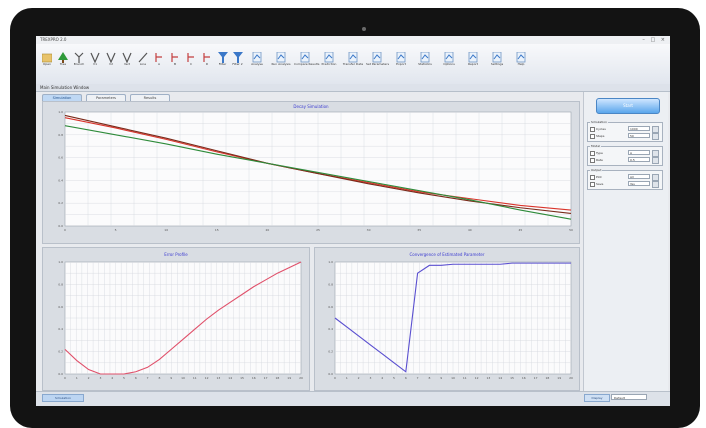  Describe the element at coordinates (60, 329) in the screenshot. I see `y-tick-label: 0.4` at that location.